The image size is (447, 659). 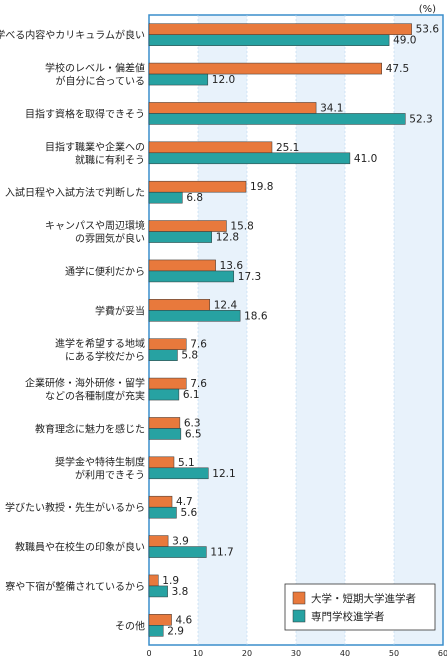 I want to click on x-tick-label: 20, so click(x=247, y=653).